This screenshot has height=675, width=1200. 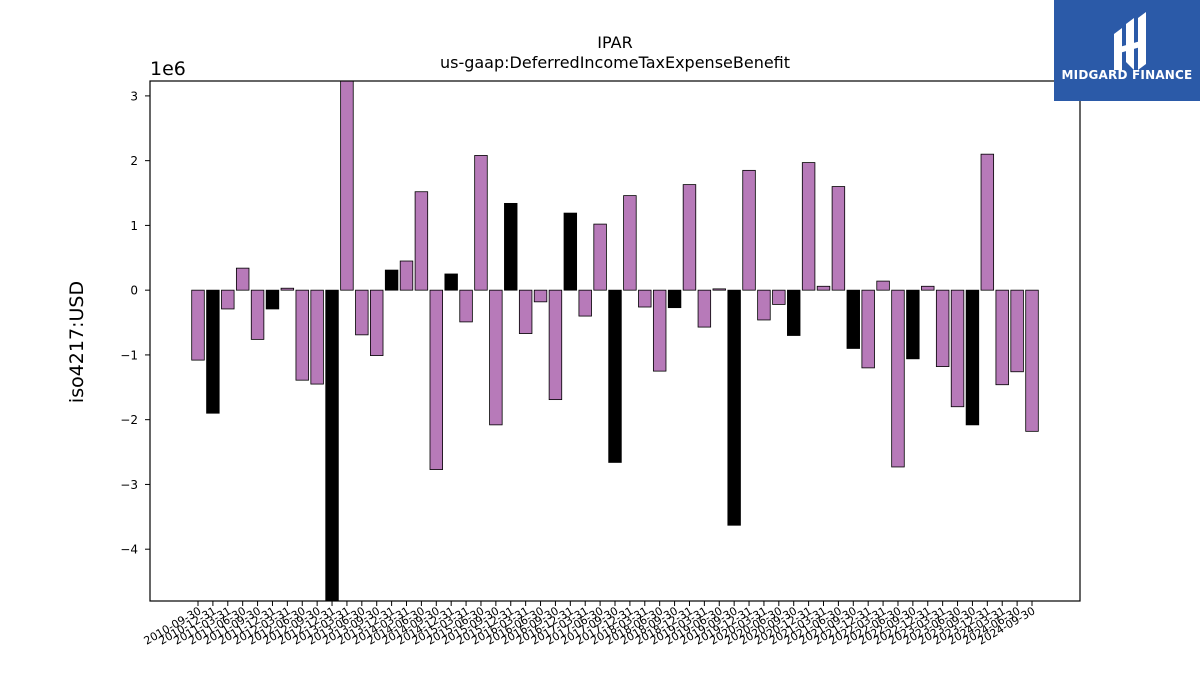 I want to click on brand-logo: MIDGARD FINANCE, so click(x=1127, y=50).